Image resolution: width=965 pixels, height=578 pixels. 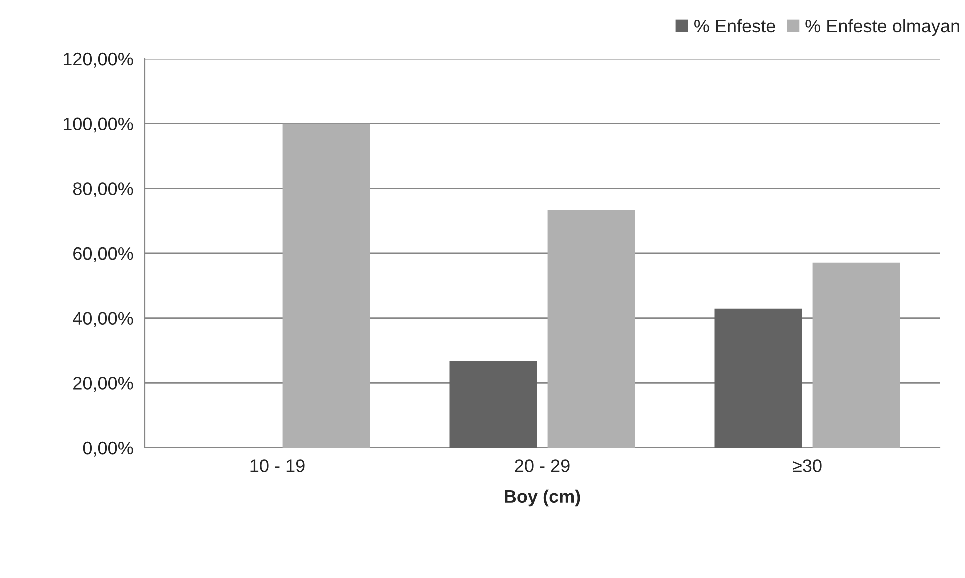 What do you see at coordinates (883, 27) in the screenshot?
I see `legend-label: % Enfeste olmayan` at bounding box center [883, 27].